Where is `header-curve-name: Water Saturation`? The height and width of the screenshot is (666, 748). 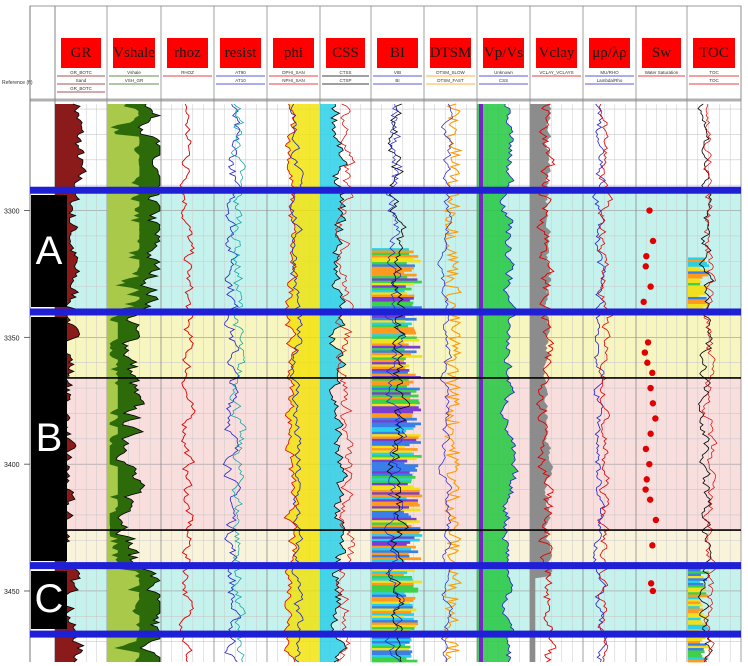
header-curve-name: Water Saturation is located at coordinates (662, 72).